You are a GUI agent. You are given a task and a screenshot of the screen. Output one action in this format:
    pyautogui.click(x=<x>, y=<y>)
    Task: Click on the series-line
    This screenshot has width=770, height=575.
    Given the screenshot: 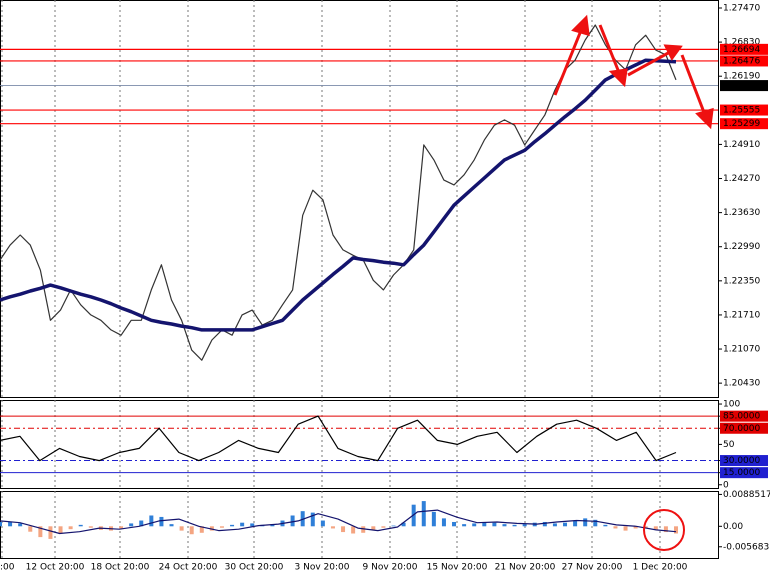 What is the action you would take?
    pyautogui.click(x=338, y=522)
    